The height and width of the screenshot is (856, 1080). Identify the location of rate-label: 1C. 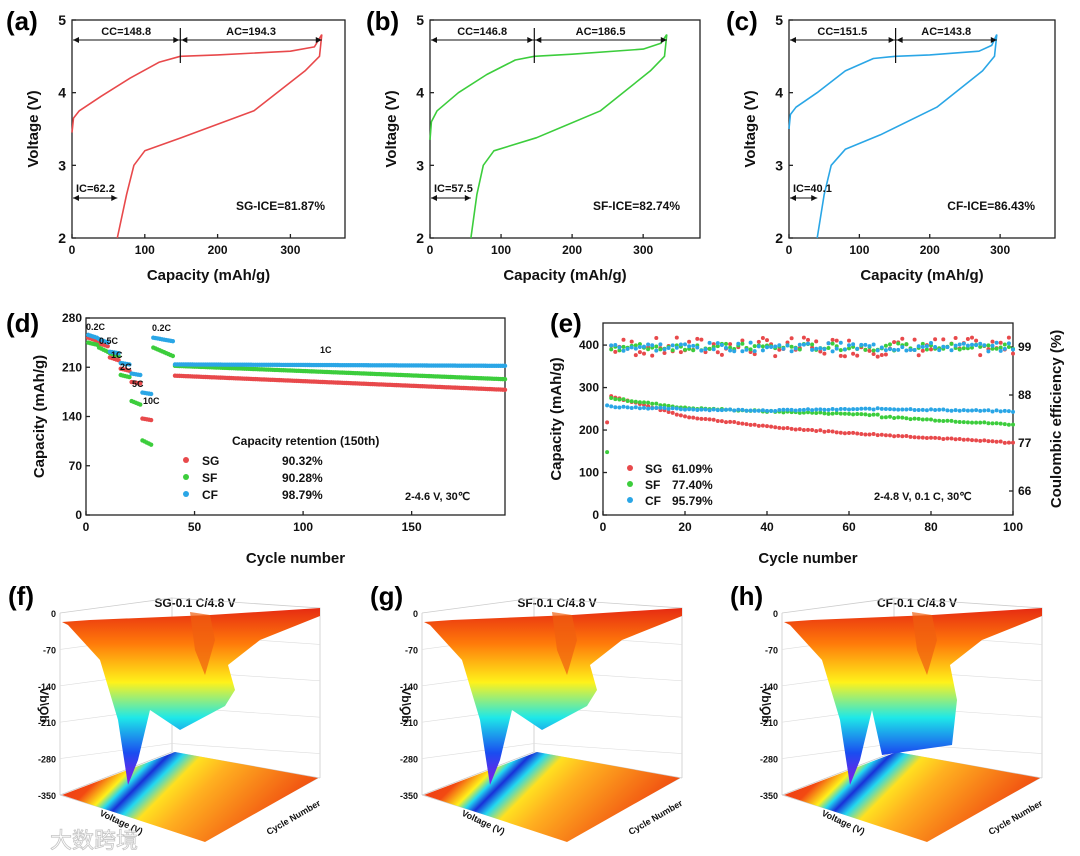
(117, 355).